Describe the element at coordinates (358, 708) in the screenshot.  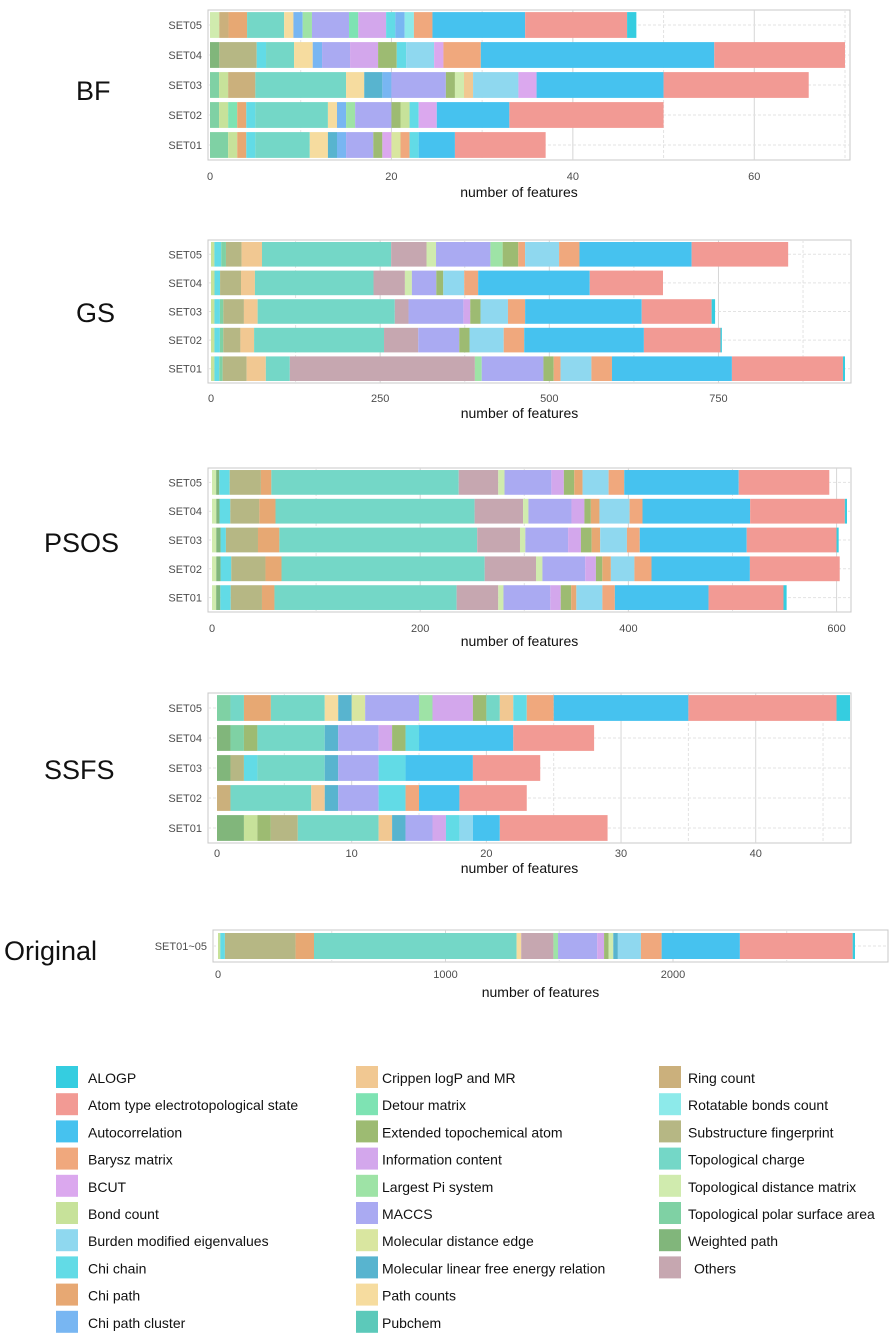
I see `bar-segment-molecular-distance-edge` at that location.